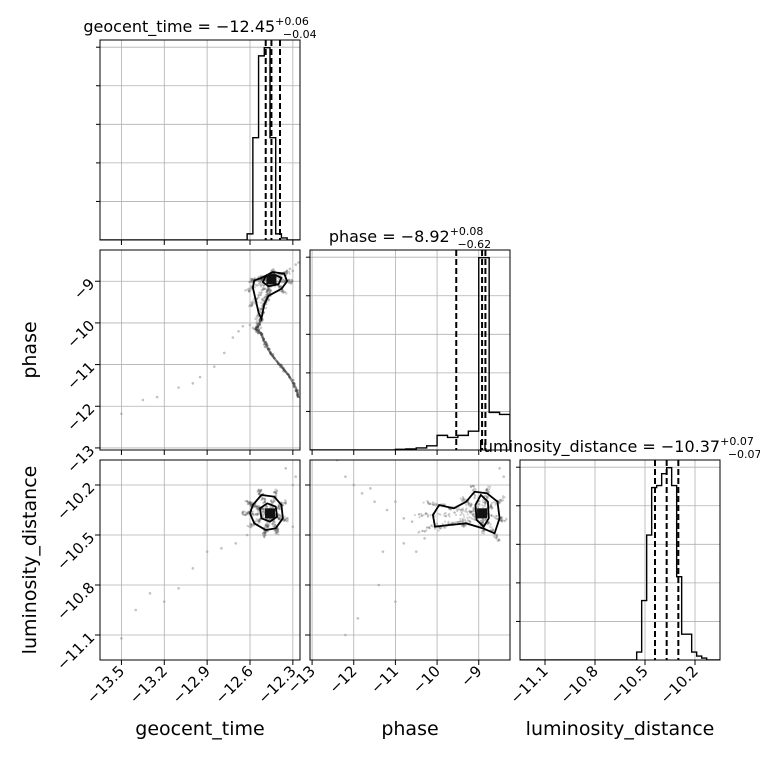 This screenshot has height=760, width=760. I want to click on density-trail, so click(277, 358).